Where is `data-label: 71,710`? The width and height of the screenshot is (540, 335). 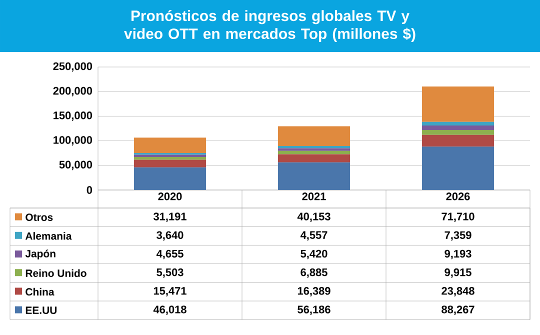
data-label: 71,710 is located at coordinates (458, 217).